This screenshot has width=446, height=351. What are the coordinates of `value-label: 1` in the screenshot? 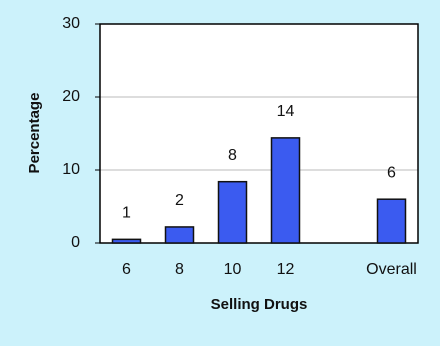 It's located at (126, 213).